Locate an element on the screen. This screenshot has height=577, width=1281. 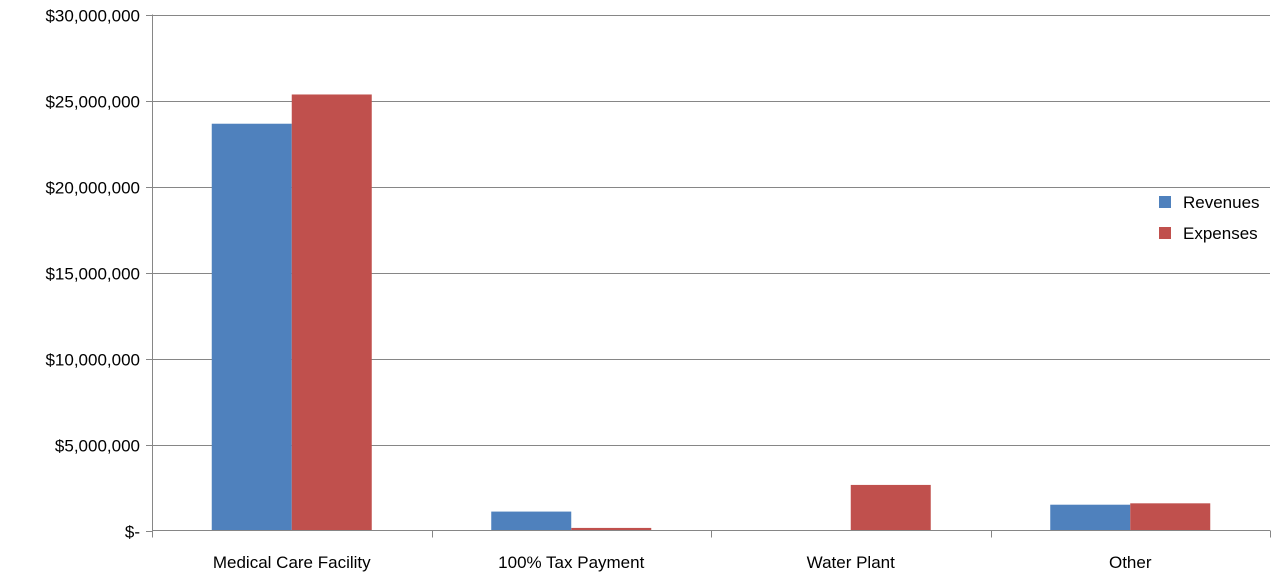
bar-expenses-medical-care-facility is located at coordinates (331, 312).